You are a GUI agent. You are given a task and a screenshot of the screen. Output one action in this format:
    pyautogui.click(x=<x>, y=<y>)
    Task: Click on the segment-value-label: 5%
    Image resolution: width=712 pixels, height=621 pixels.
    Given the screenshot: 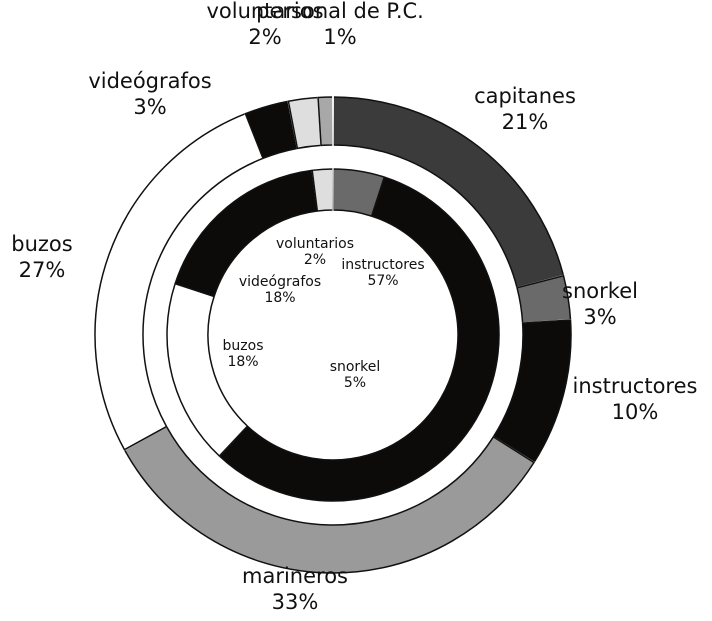 What is the action you would take?
    pyautogui.click(x=355, y=383)
    